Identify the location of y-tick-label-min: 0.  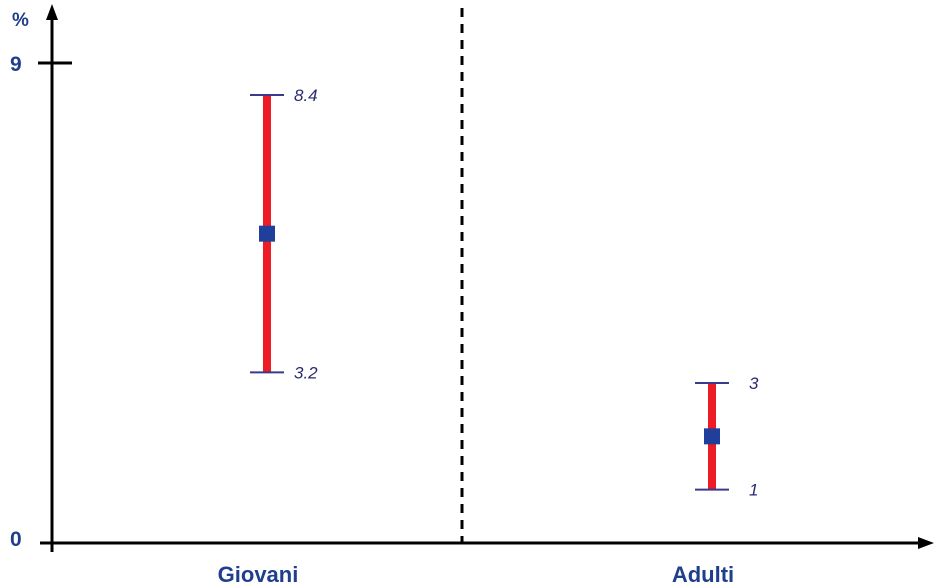
(16, 539).